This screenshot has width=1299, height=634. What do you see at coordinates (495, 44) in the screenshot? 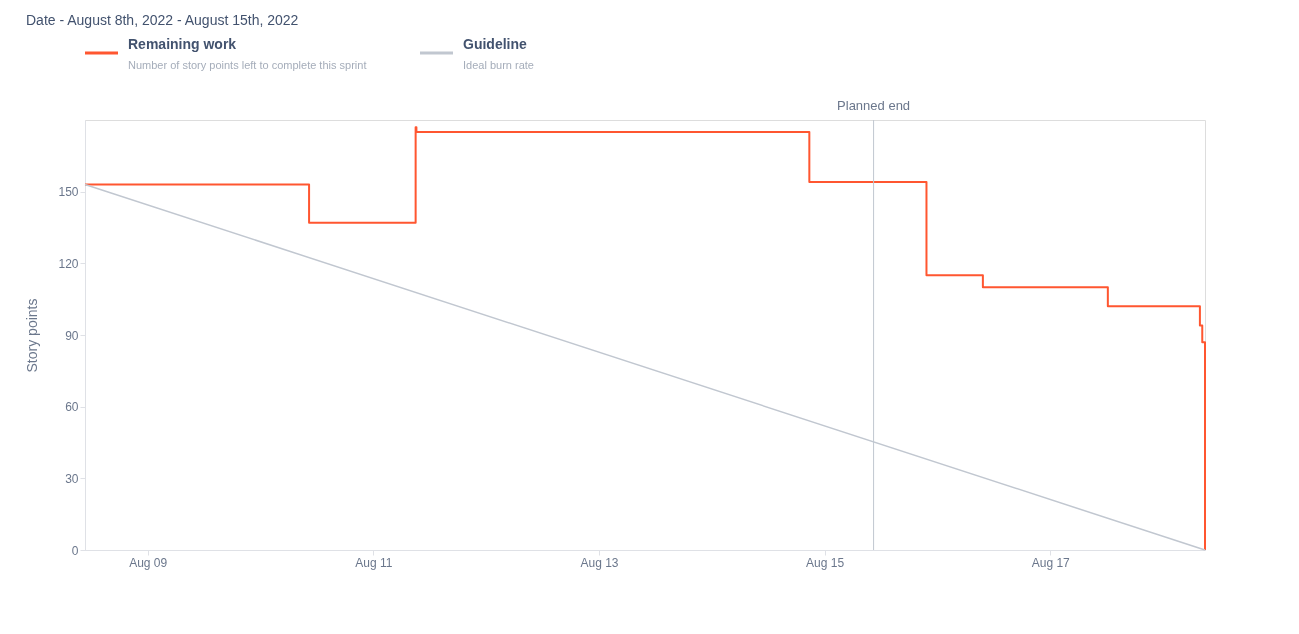
I see `legend-label: Guideline` at bounding box center [495, 44].